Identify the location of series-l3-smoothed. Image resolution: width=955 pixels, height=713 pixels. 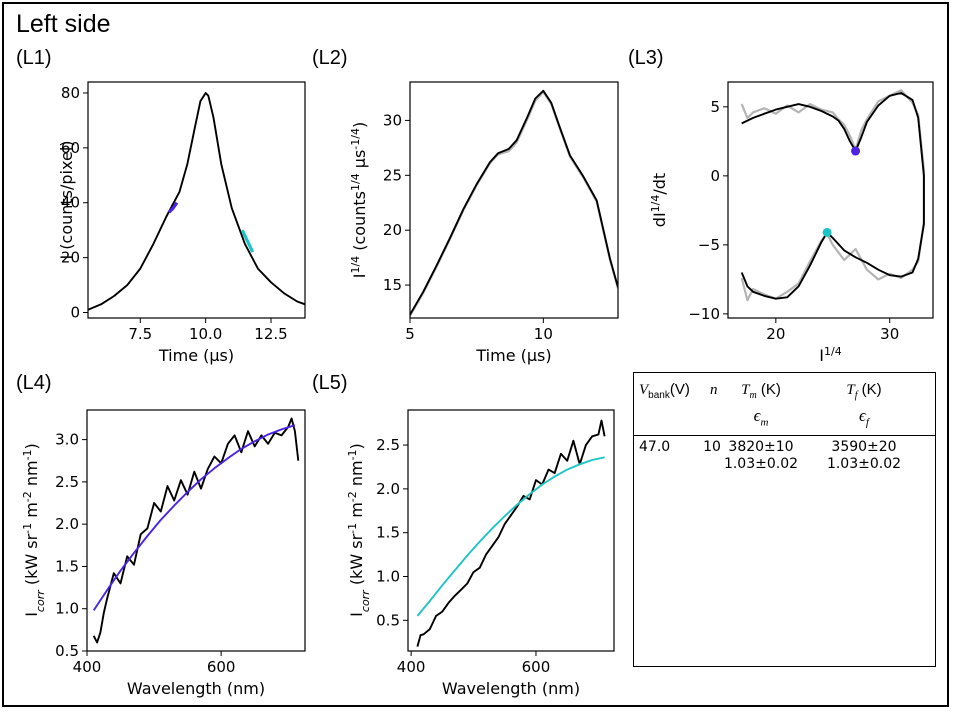
(832, 196).